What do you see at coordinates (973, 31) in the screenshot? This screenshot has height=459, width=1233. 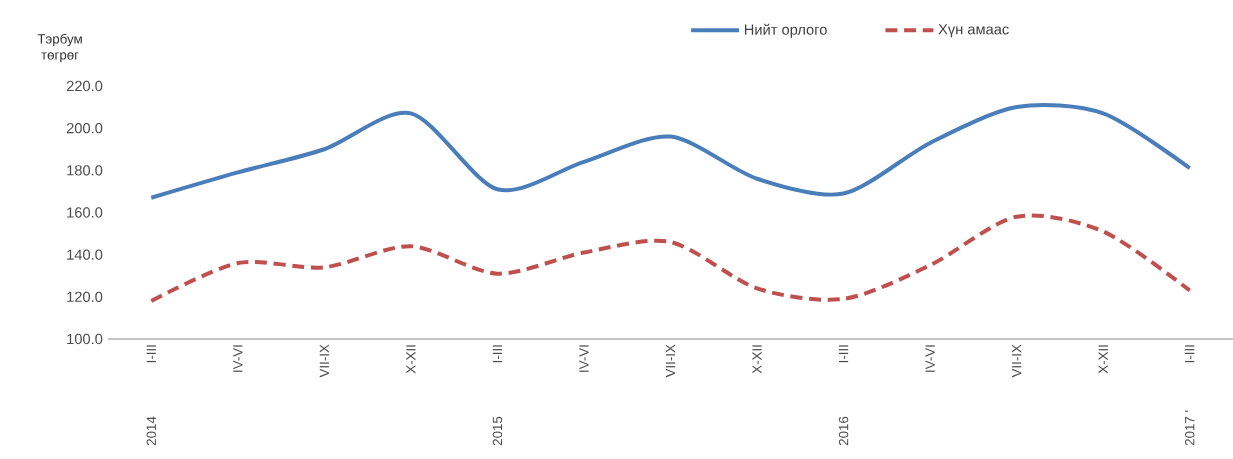 I see `legend-label: Хүн амаас` at bounding box center [973, 31].